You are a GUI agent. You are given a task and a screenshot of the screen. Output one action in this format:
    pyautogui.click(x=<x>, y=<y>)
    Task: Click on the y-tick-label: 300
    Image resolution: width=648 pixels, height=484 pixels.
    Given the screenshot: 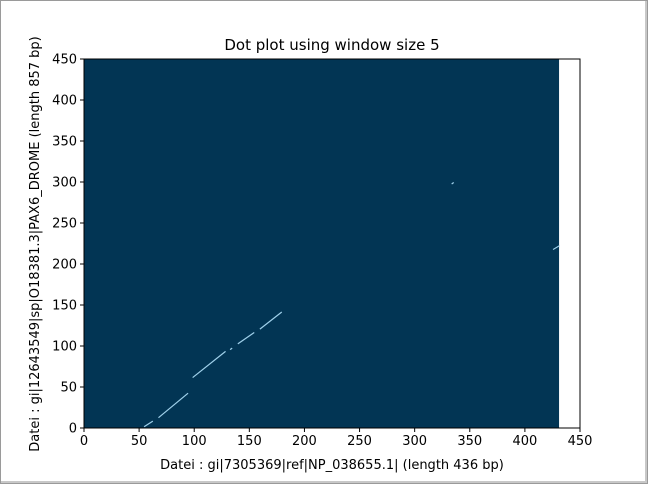 What is the action you would take?
    pyautogui.click(x=64, y=183)
    